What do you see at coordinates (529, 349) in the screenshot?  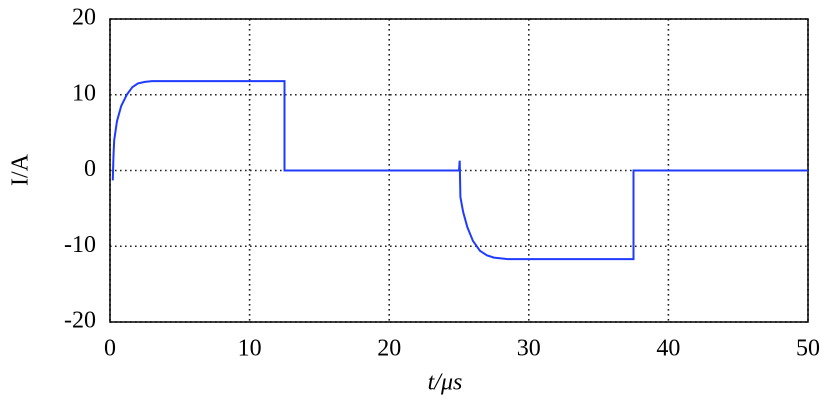 I see `x-tick-label: 30` at bounding box center [529, 349].